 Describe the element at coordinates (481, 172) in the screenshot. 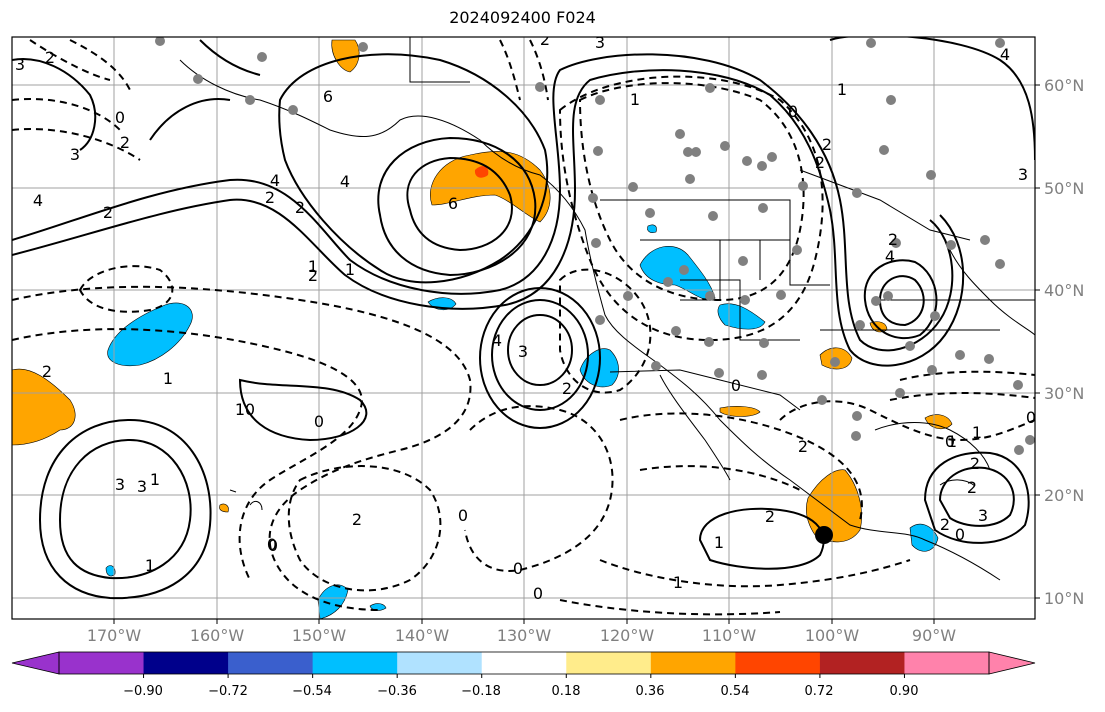

I see `shading-strong-positive` at that location.